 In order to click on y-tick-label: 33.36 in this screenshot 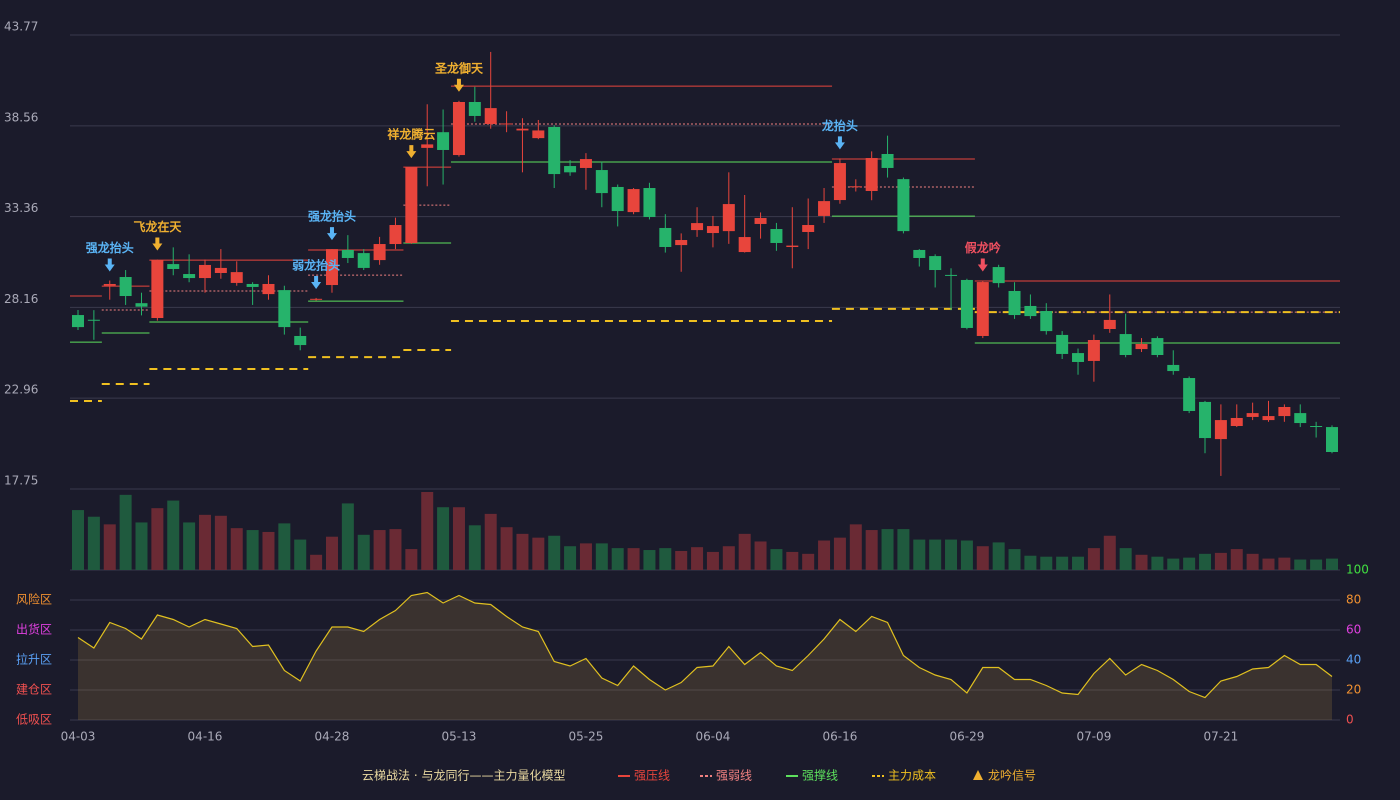, I will do `click(21, 208)`.